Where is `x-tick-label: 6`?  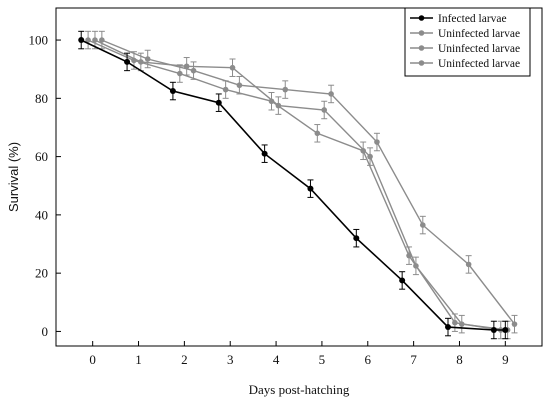
x-tick-label: 6 is located at coordinates (368, 359).